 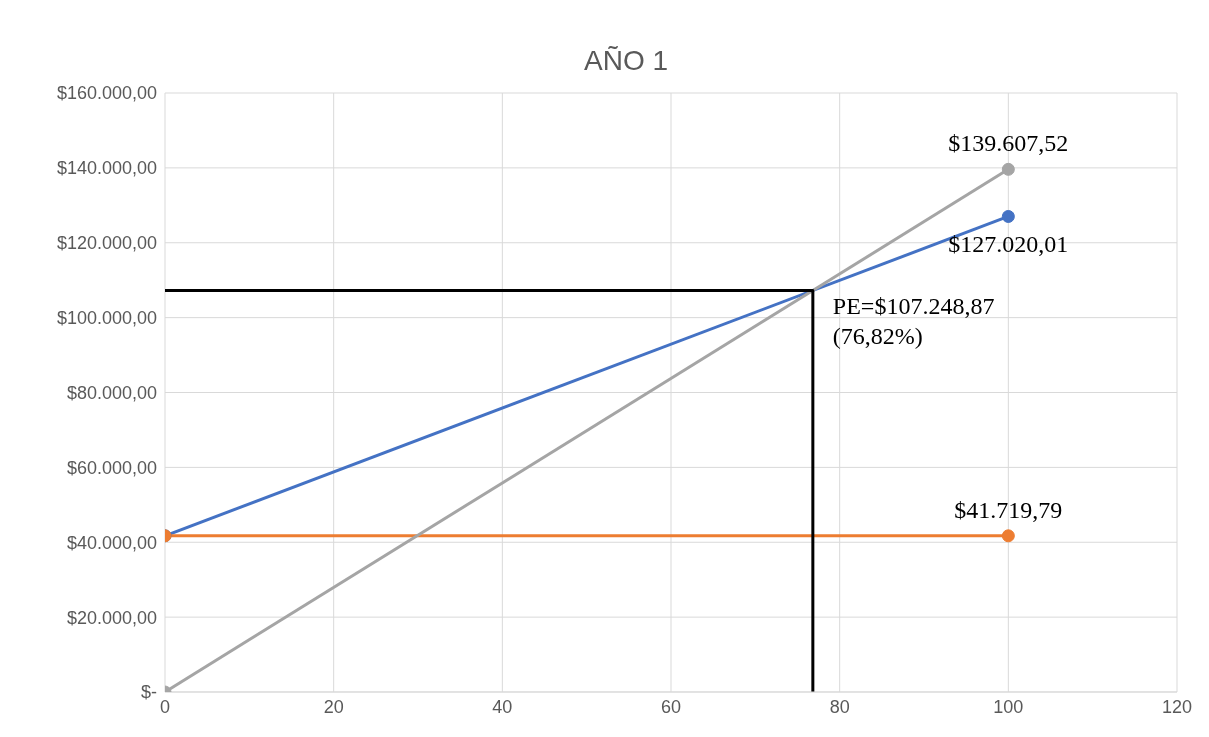 I want to click on y-tick-label: $40.000,00, so click(x=111, y=542).